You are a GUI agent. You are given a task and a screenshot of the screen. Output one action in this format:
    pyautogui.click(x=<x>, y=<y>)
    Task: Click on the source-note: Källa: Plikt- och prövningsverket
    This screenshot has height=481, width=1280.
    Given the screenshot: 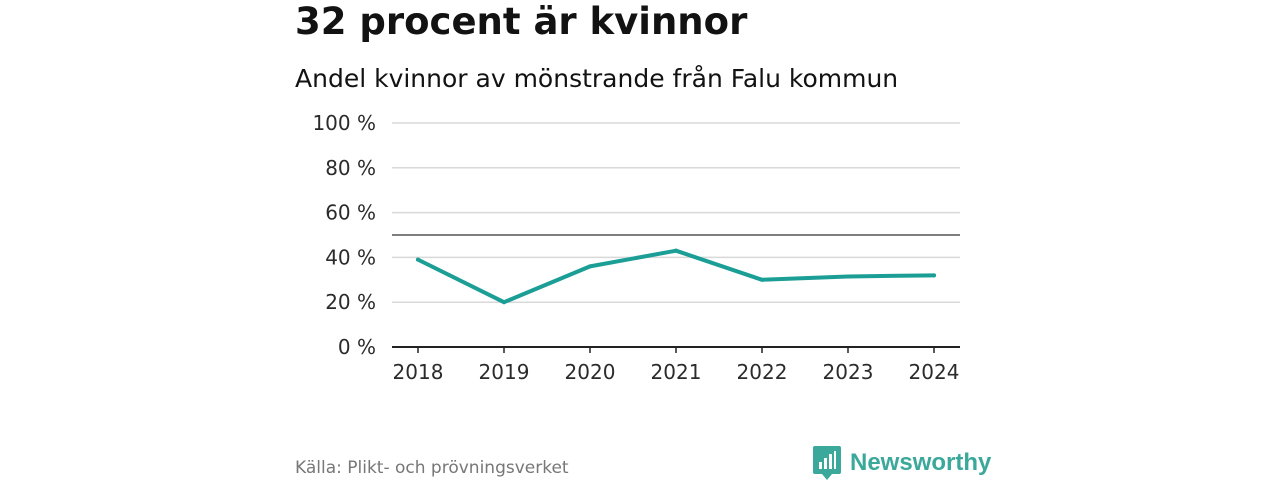 What is the action you would take?
    pyautogui.click(x=432, y=468)
    